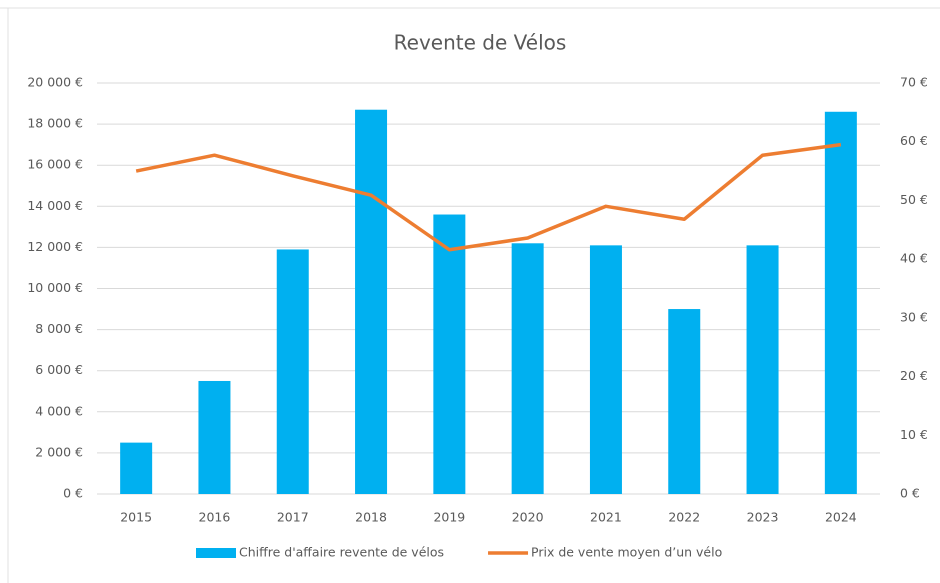  I want to click on y-tick-label: 0 €, so click(73, 493).